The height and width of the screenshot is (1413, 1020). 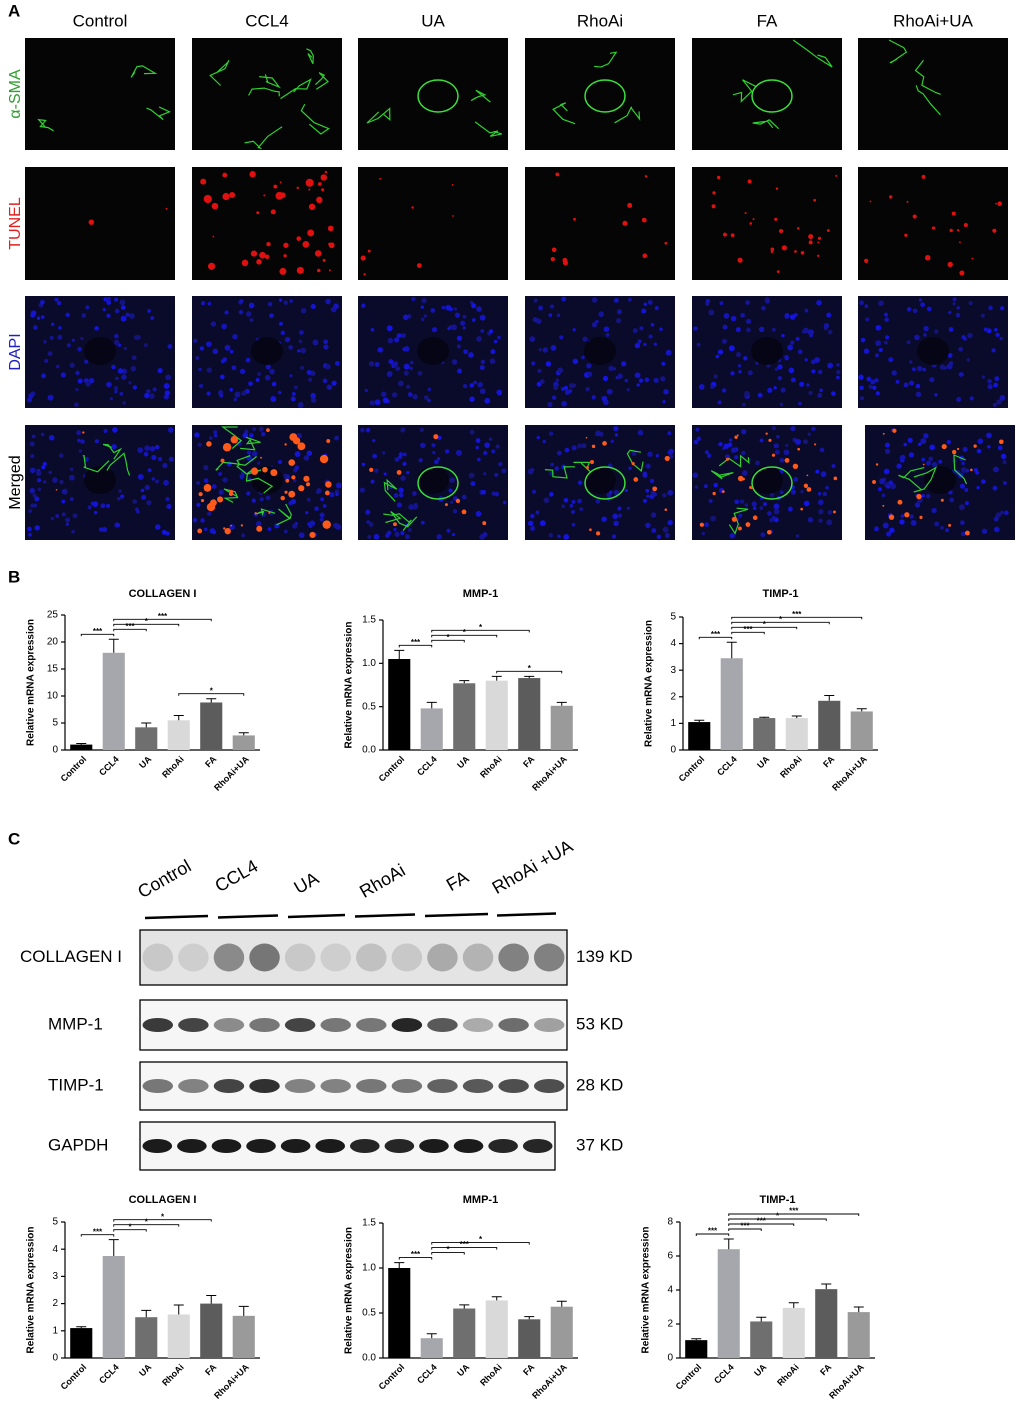 I want to click on x-tick-label: RhoAi+UA, so click(x=231, y=1381).